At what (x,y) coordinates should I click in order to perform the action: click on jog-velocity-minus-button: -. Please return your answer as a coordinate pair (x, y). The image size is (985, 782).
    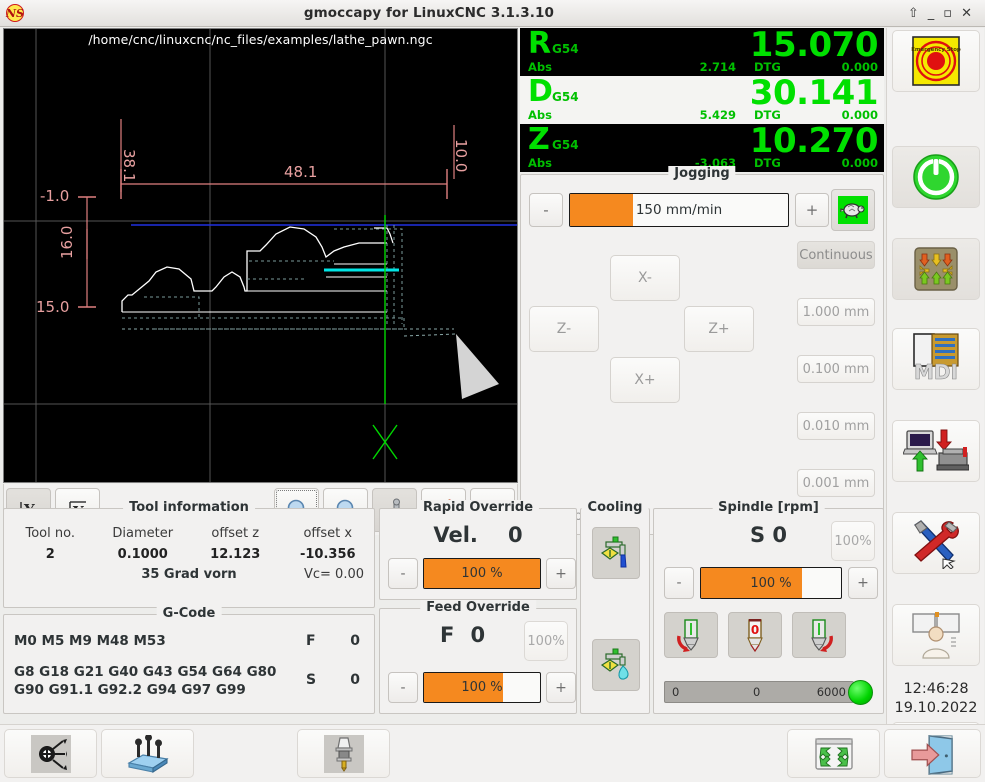
    Looking at the image, I should click on (546, 210).